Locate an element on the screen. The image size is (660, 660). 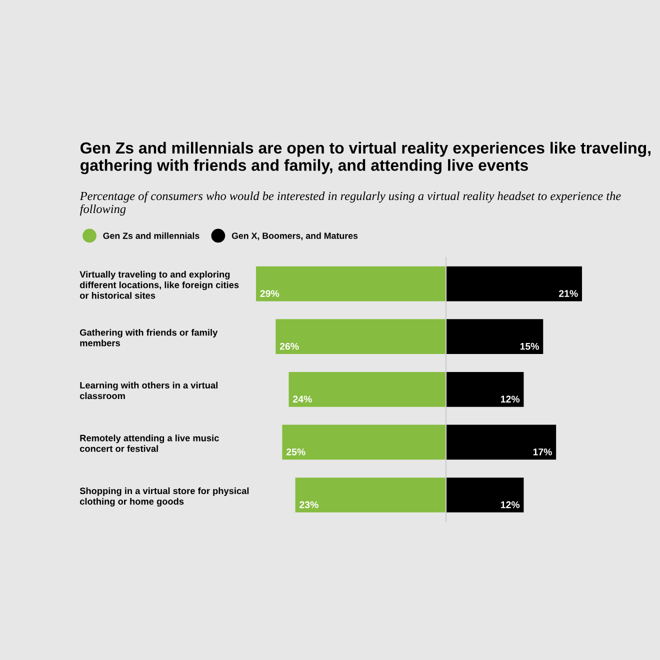
data-label: 26% is located at coordinates (289, 346).